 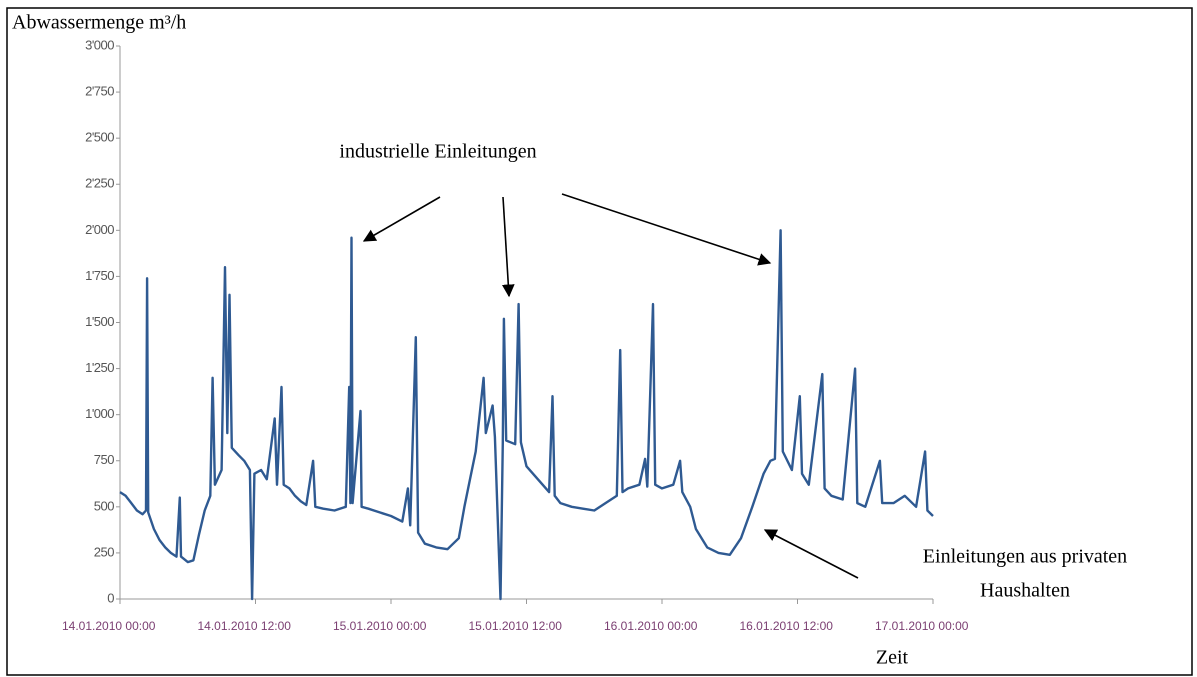 I want to click on y-tick-label: 250, so click(x=104, y=551).